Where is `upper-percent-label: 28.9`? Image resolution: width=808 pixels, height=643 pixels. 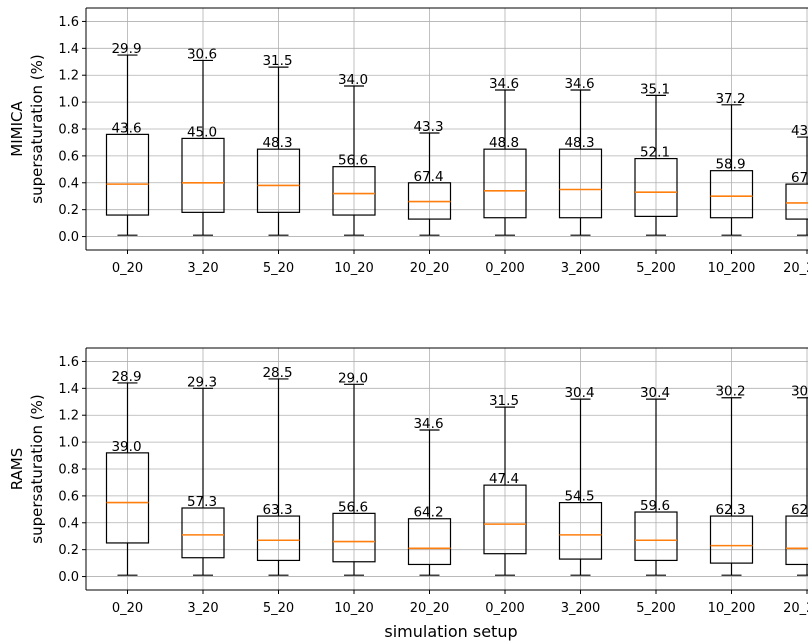 upper-percent-label: 28.9 is located at coordinates (126, 377).